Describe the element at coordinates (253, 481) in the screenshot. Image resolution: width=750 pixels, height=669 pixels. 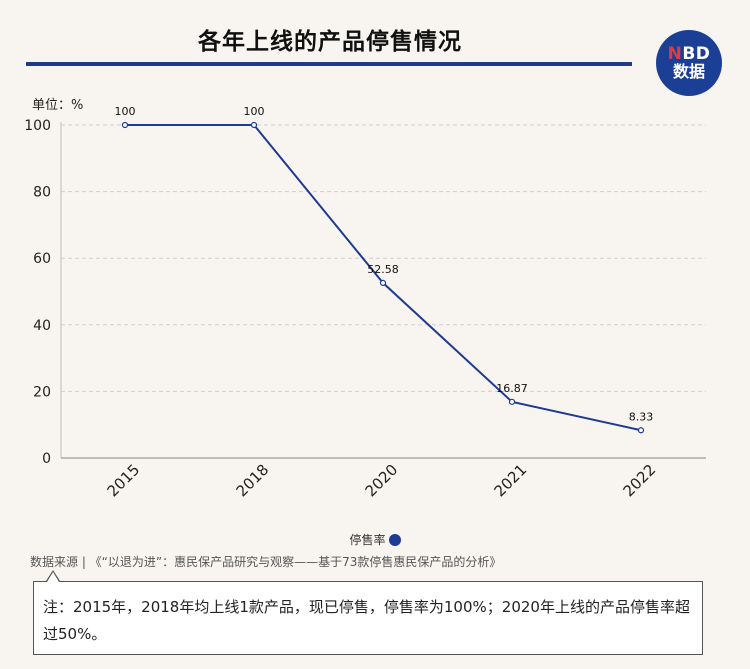
I see `x-tick-label: 2018` at that location.